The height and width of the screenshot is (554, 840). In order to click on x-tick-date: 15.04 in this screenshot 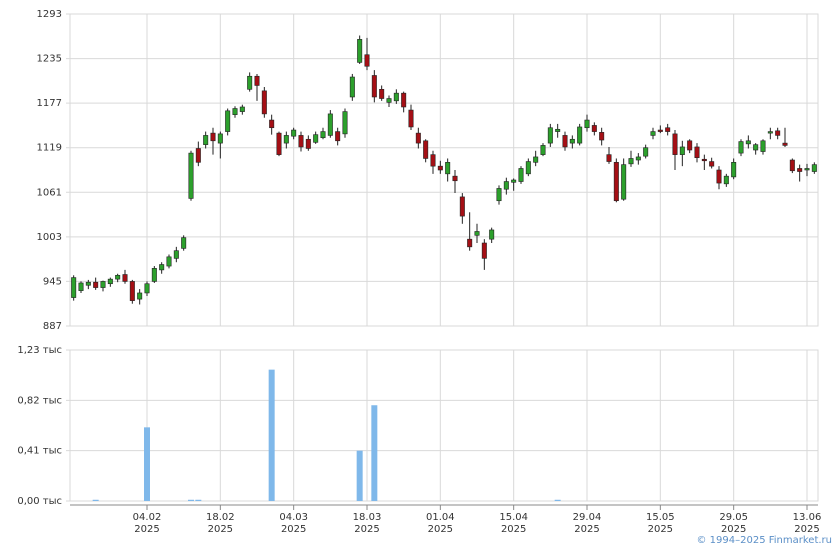, I will do `click(513, 517)`.